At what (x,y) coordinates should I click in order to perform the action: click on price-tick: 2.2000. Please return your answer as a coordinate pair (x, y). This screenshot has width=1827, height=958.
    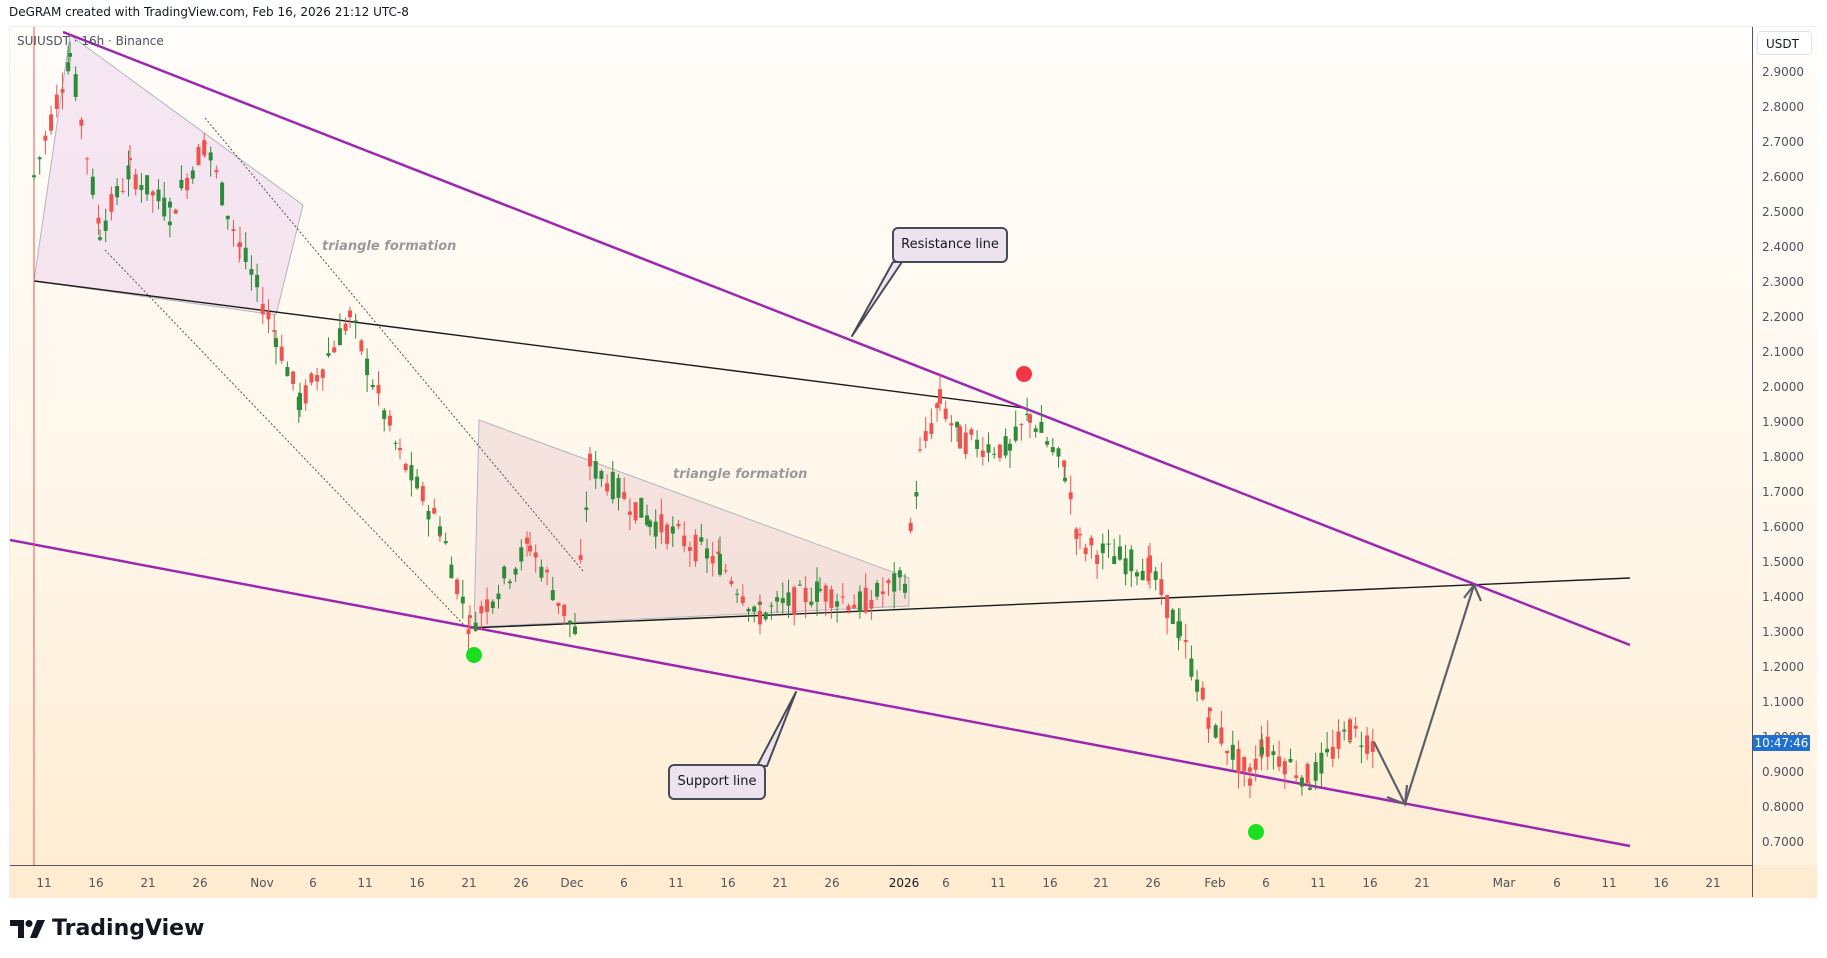
    Looking at the image, I should click on (1783, 317).